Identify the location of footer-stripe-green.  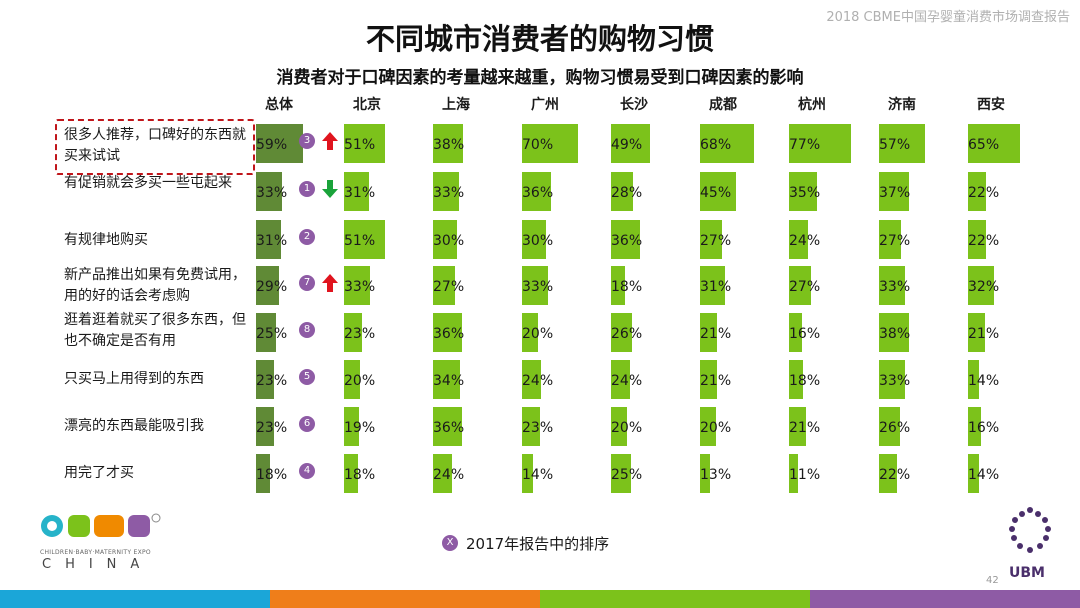
(675, 599).